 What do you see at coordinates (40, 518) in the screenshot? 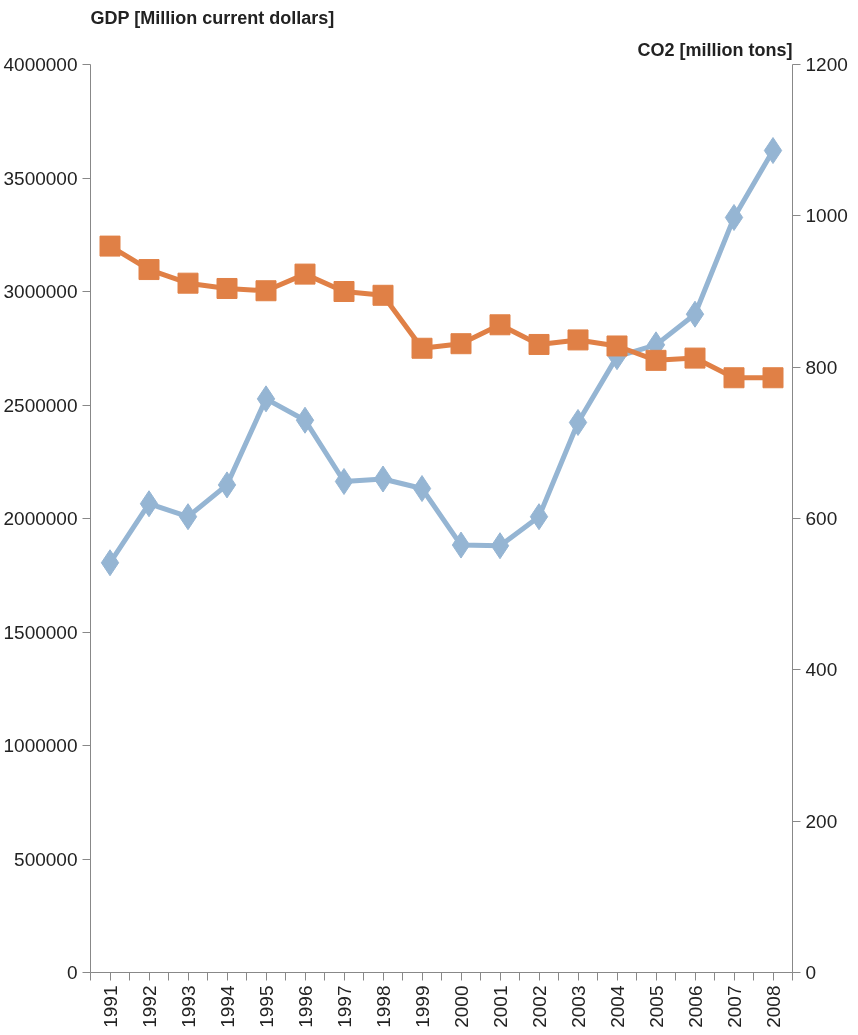
I see `y-tick-label: 2000000` at bounding box center [40, 518].